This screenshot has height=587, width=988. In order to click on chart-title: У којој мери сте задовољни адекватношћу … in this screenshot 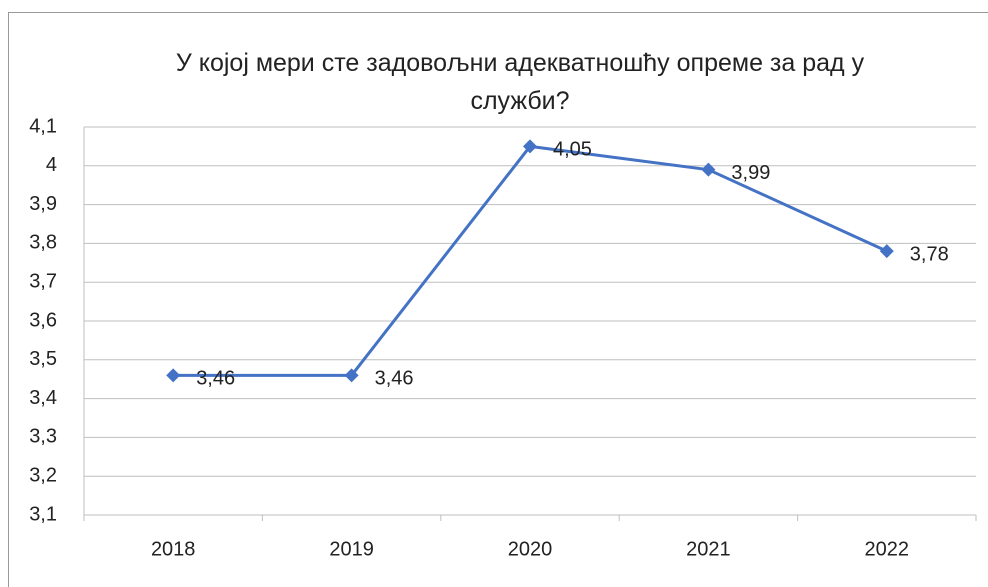, I will do `click(520, 82)`.